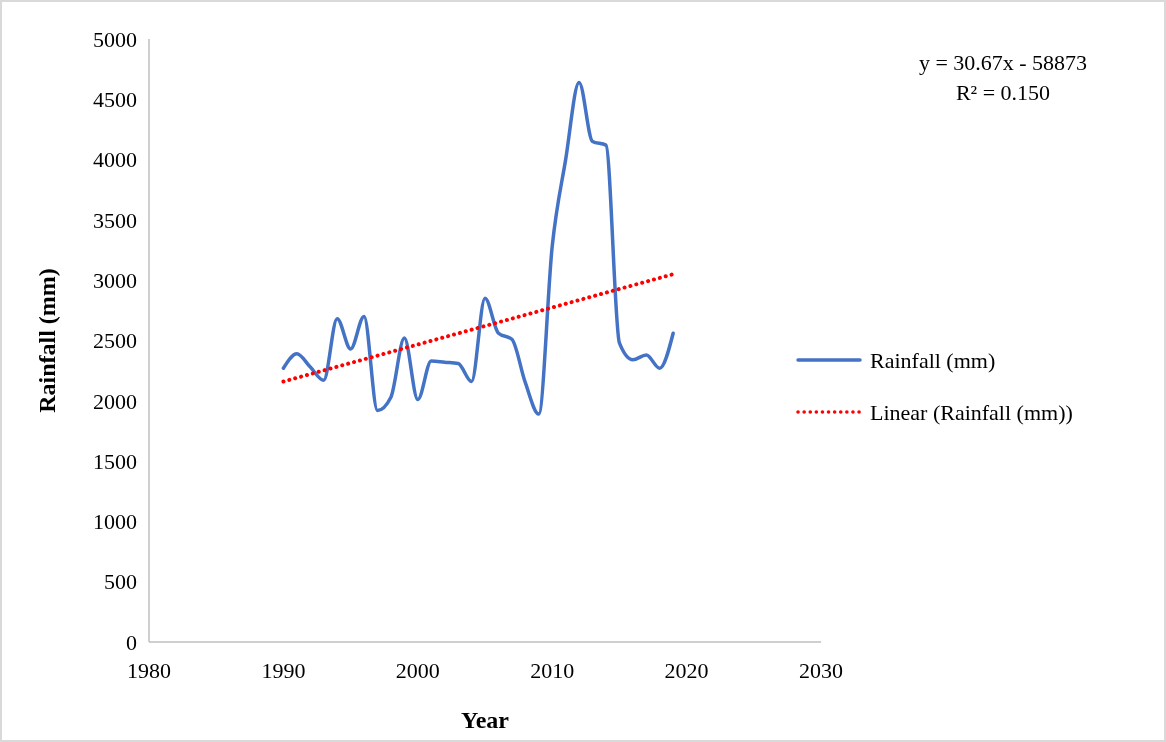  I want to click on y-tick-label: 3000, so click(115, 280).